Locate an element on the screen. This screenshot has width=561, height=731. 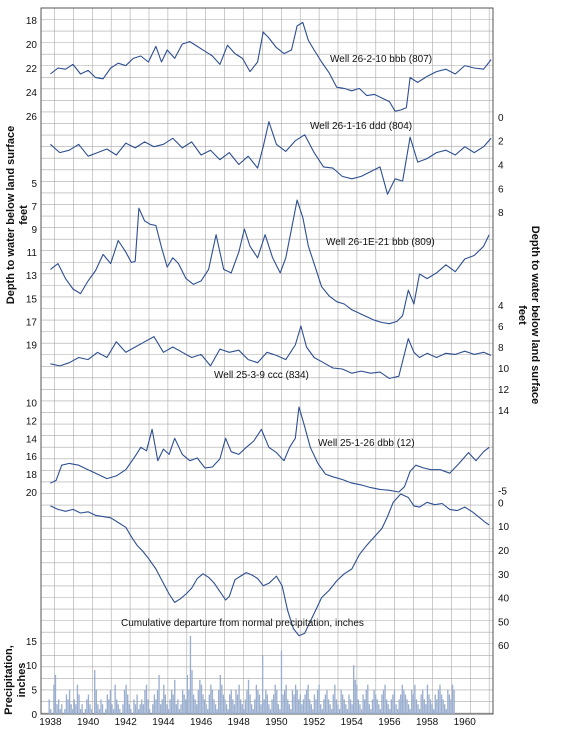
tick-label: 20 is located at coordinates (504, 551).